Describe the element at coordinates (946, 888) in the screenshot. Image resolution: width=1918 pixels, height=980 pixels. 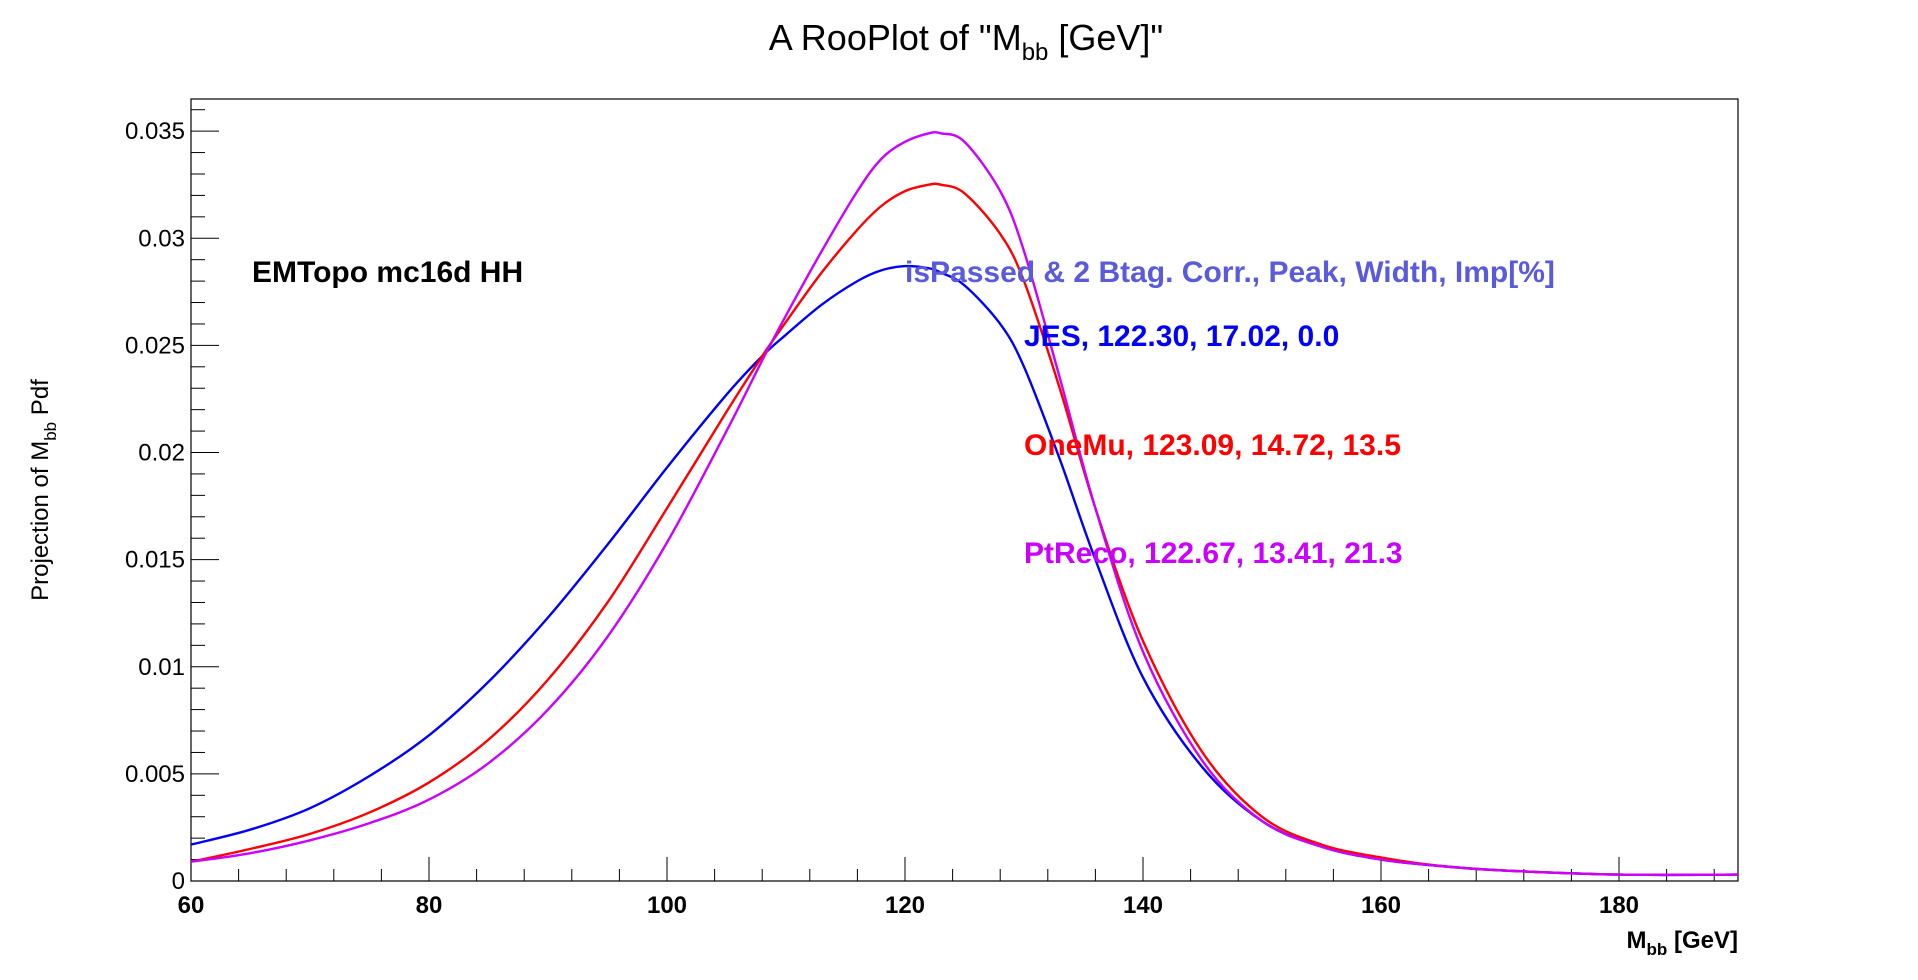
I see `x-axis: 60 80 100 120 140 160 180` at that location.